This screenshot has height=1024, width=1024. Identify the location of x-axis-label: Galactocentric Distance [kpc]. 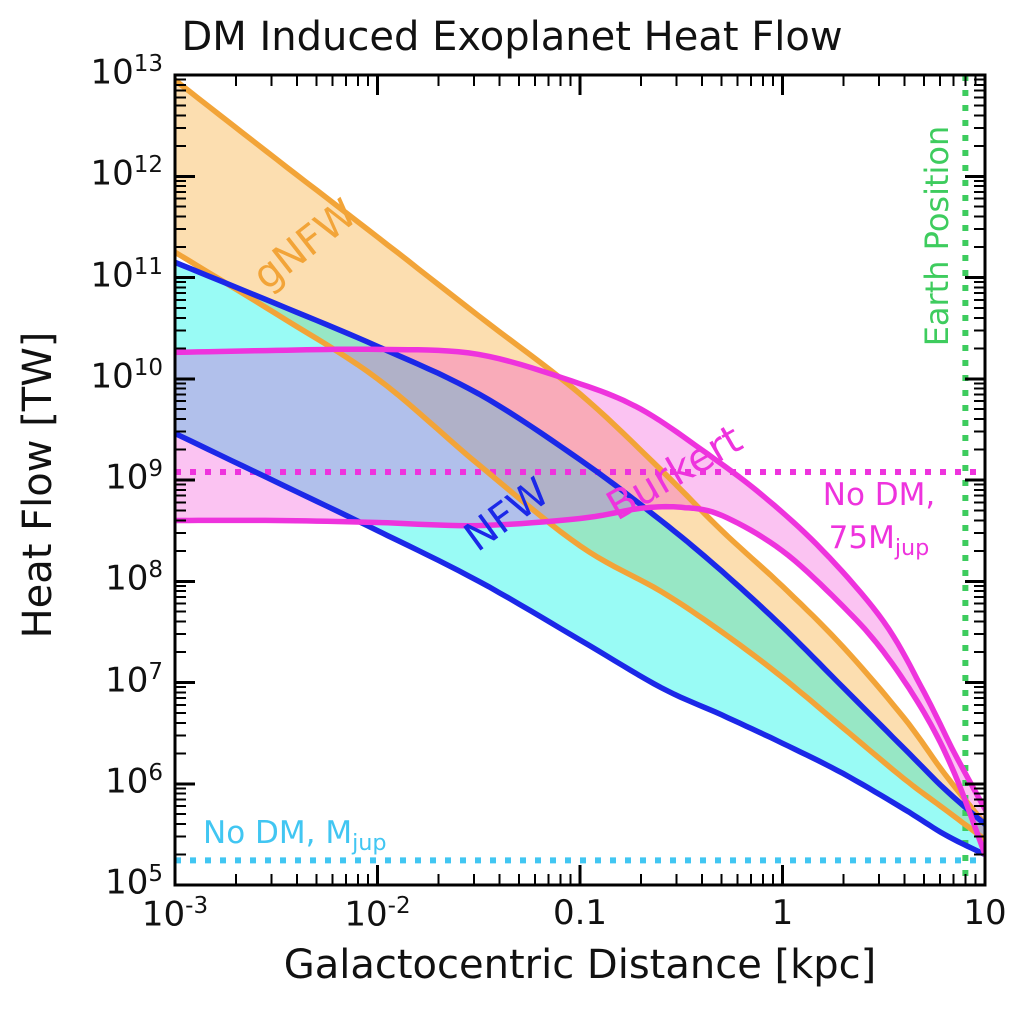
(580, 965).